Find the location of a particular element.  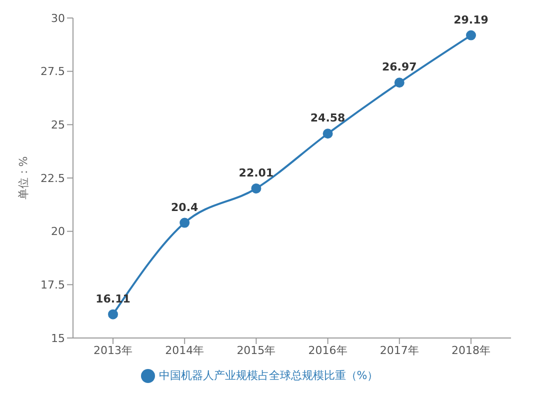

data-label: 26.97 is located at coordinates (399, 67).